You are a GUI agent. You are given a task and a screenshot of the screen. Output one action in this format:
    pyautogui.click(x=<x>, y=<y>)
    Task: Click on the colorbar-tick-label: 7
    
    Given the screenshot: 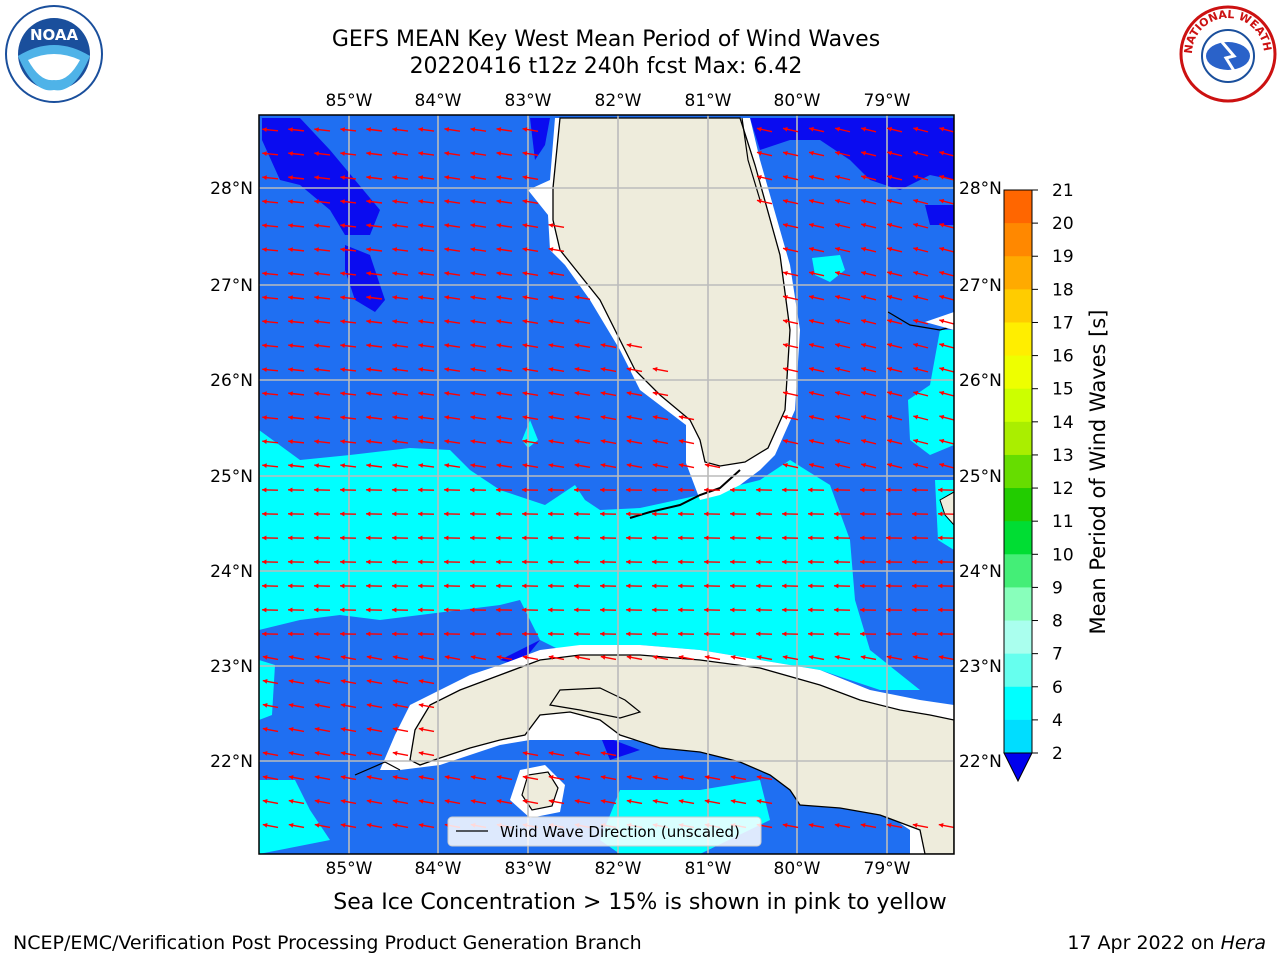 What is the action you would take?
    pyautogui.click(x=1057, y=655)
    